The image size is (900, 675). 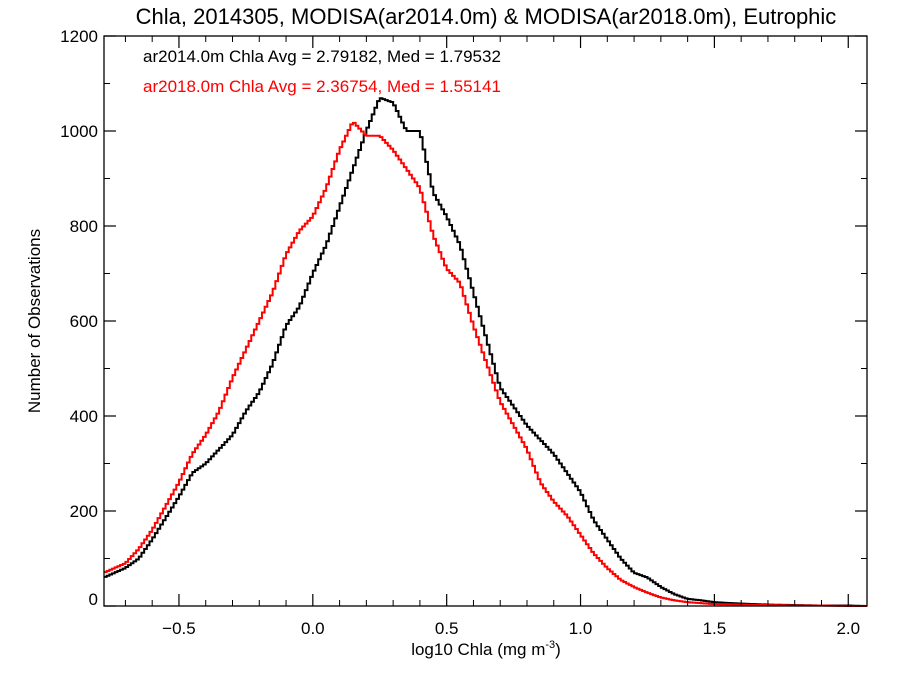 What do you see at coordinates (179, 628) in the screenshot?
I see `x-tick-label: −0.5` at bounding box center [179, 628].